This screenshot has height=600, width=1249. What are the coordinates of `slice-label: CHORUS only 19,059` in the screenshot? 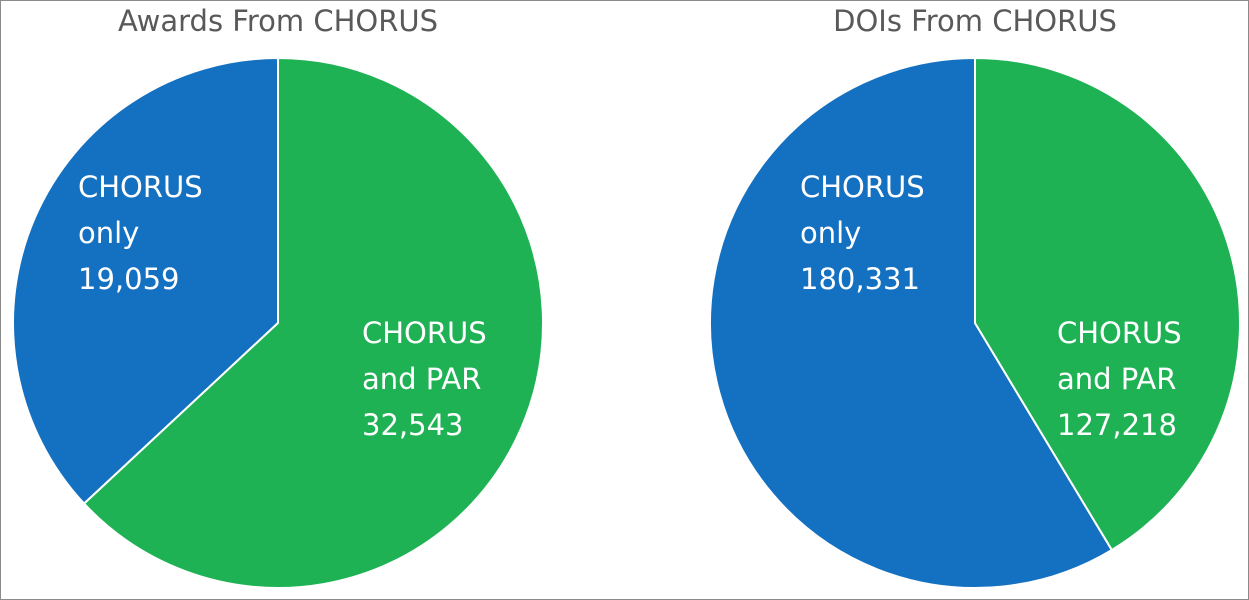 It's located at (153, 233).